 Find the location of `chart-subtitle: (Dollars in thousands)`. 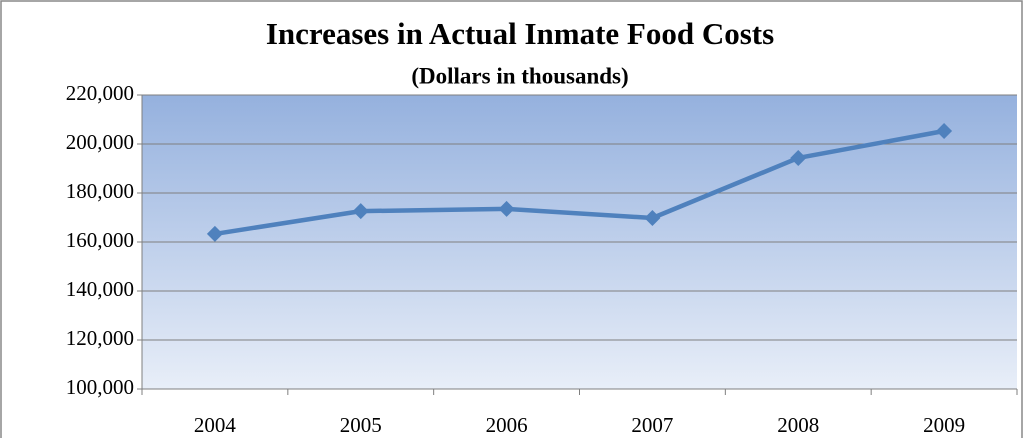

chart-subtitle: (Dollars in thousands) is located at coordinates (519, 75).